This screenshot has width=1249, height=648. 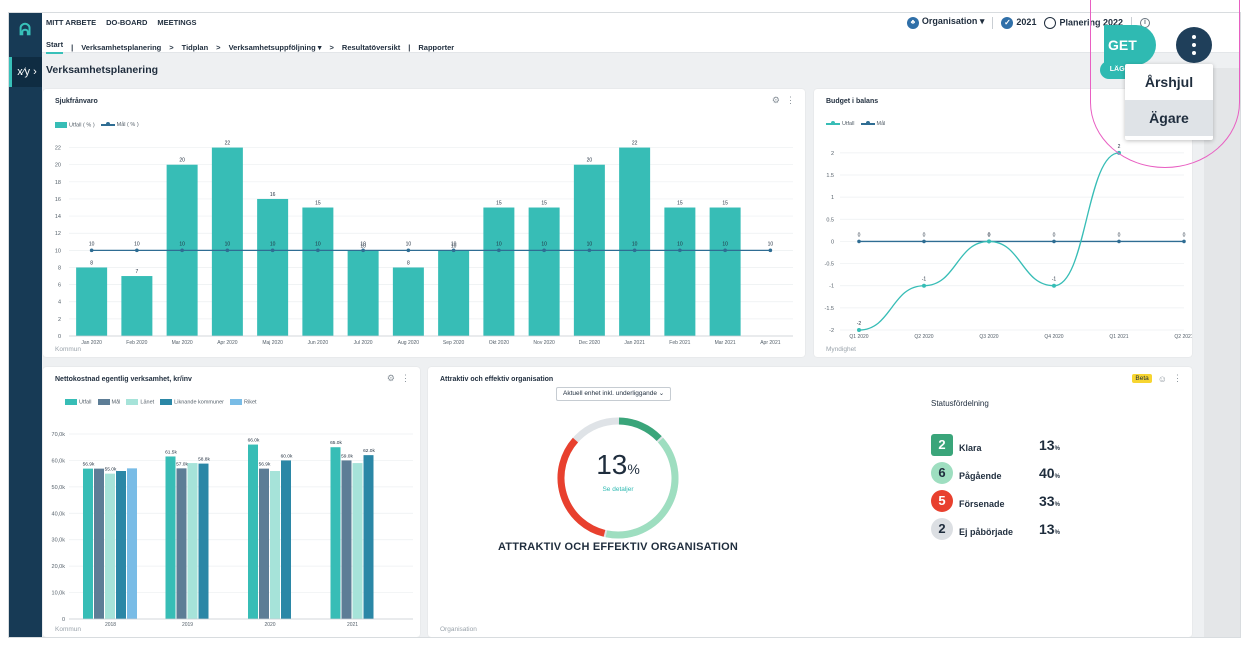 What do you see at coordinates (1018, 22) in the screenshot?
I see `year-2021-toggle: ✓ 2021` at bounding box center [1018, 22].